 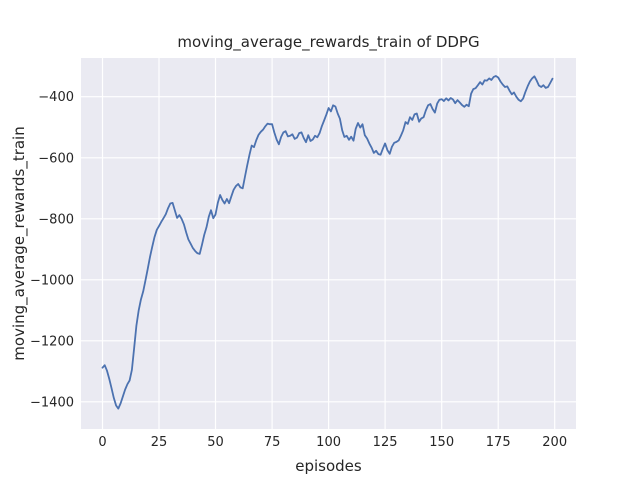 I want to click on x-tick-label: 175, so click(x=498, y=442).